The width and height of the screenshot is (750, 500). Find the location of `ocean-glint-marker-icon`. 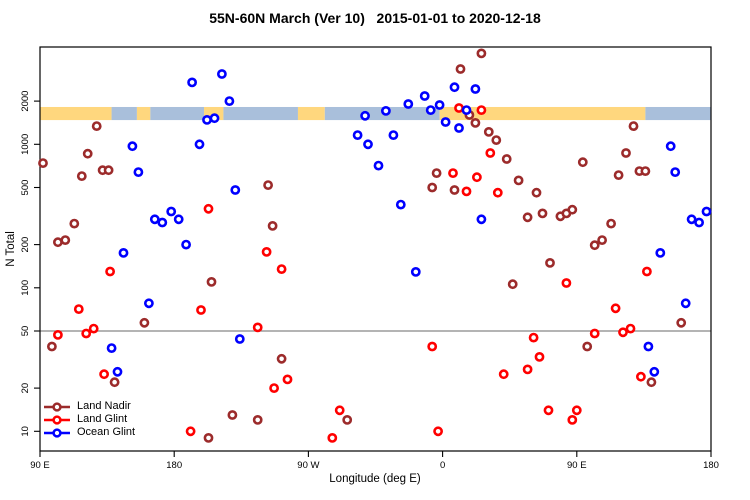

ocean-glint-marker-icon is located at coordinates (57, 432).